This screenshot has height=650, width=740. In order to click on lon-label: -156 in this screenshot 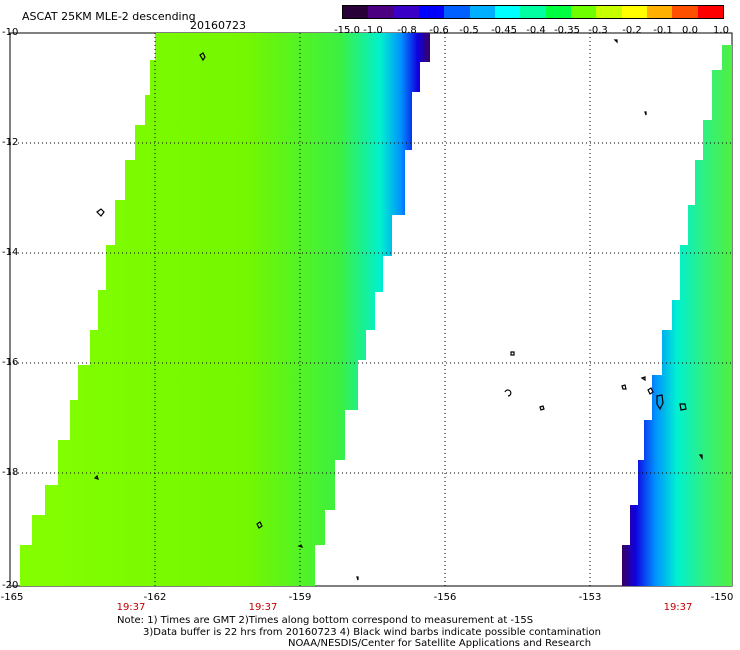, I will do `click(445, 597)`.